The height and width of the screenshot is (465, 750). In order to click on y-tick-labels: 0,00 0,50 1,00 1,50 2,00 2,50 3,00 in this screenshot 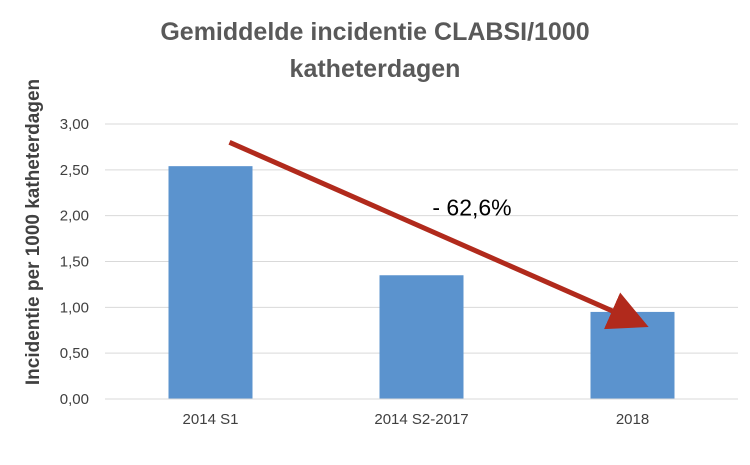, I will do `click(74, 262)`.